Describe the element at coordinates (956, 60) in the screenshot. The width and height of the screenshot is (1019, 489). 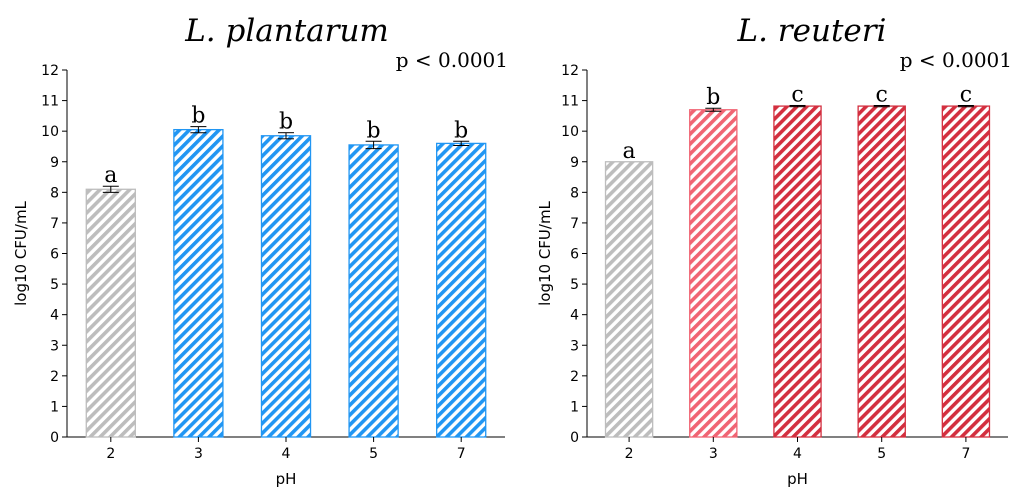
I see `p-value-annotation-reuteri: p < 0.0001` at that location.